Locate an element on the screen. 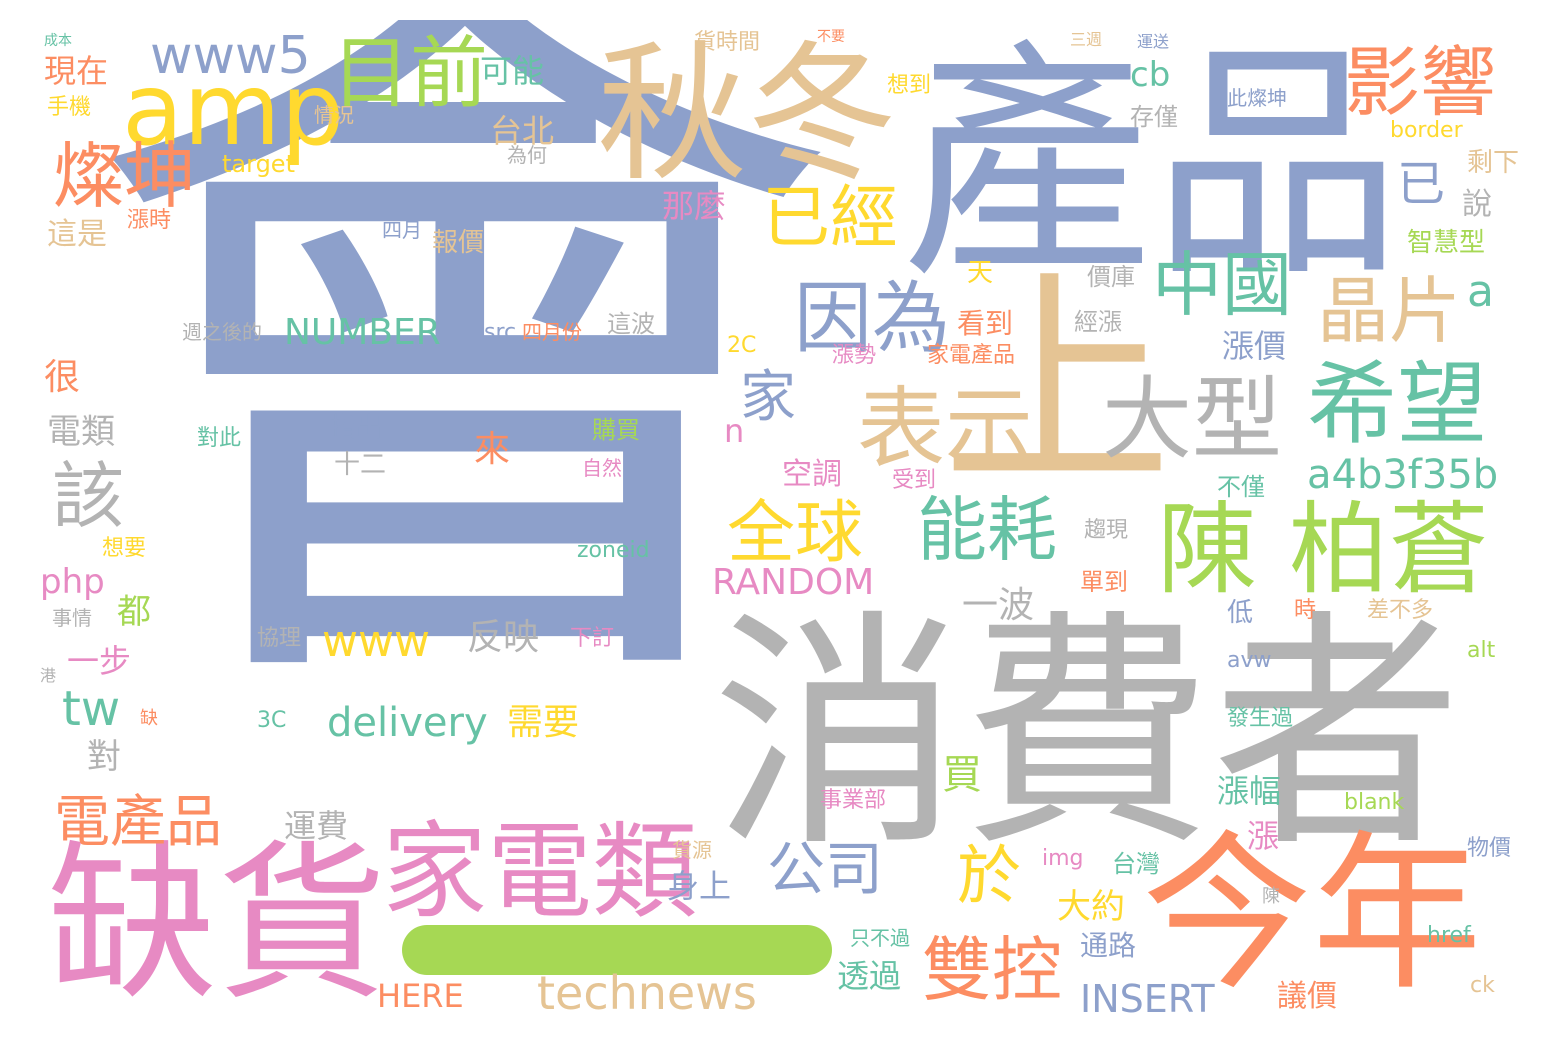  word-yu: 於 is located at coordinates (989, 877).